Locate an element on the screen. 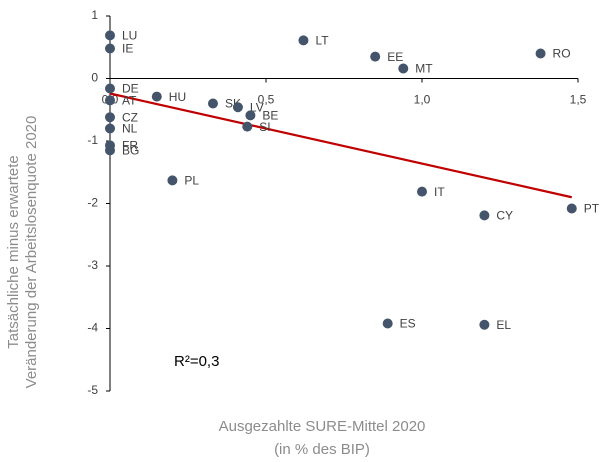 The width and height of the screenshot is (604, 462). point-label: EL is located at coordinates (503, 325).